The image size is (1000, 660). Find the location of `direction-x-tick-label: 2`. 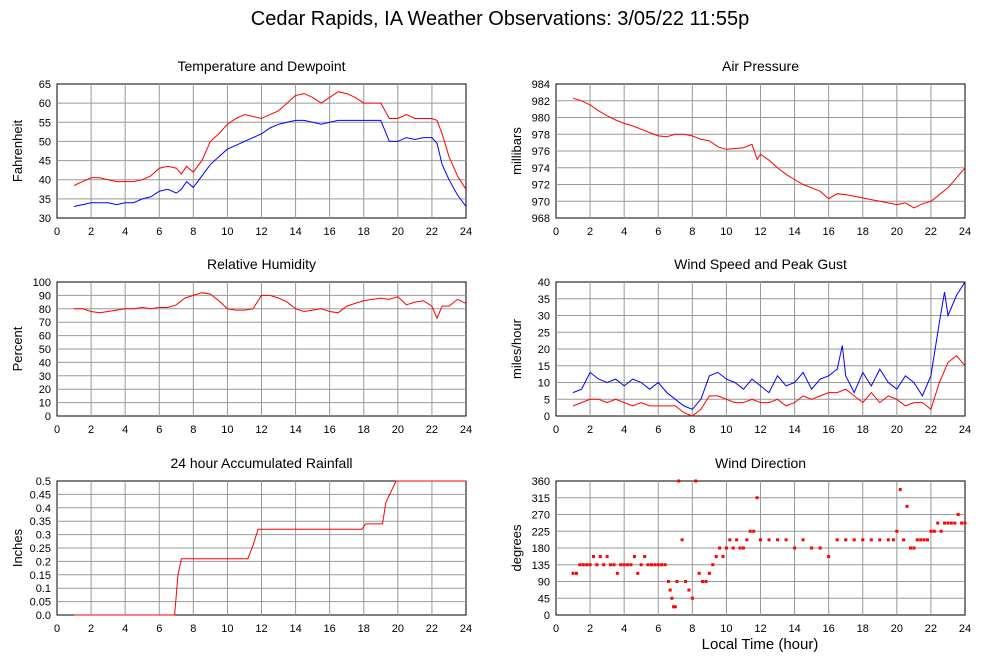

direction-x-tick-label: 2 is located at coordinates (590, 629).